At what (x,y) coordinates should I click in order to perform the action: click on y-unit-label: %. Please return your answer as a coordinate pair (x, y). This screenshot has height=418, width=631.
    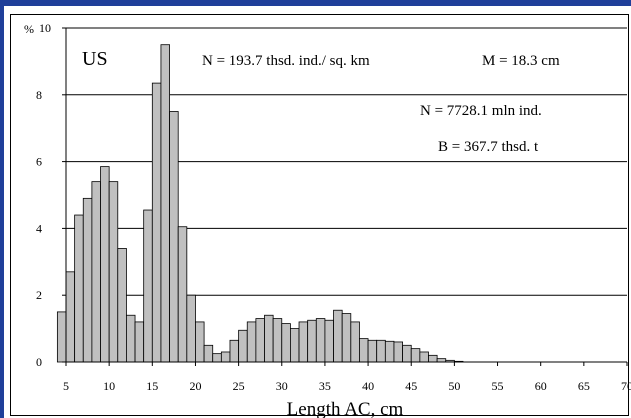
    Looking at the image, I should click on (29, 29).